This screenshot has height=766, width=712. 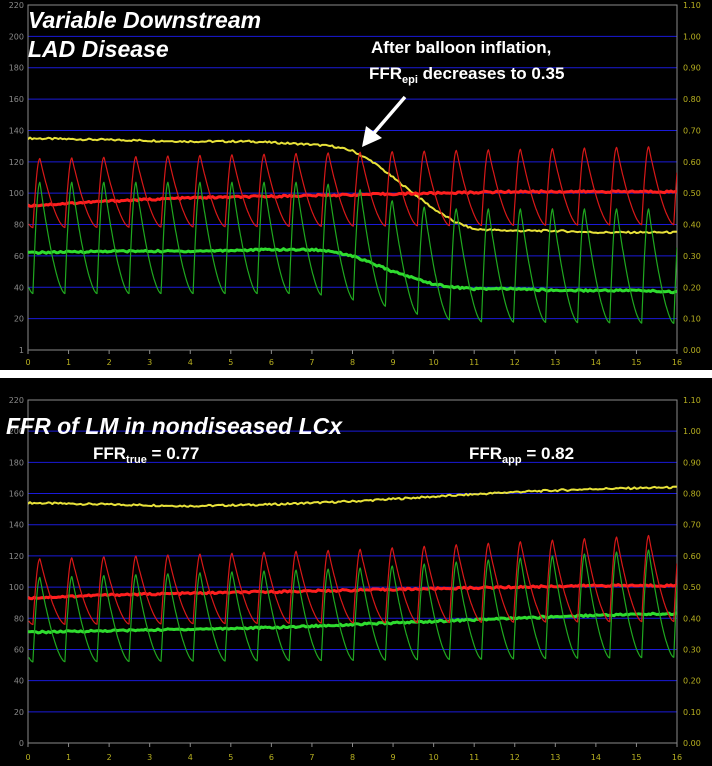 I want to click on y2-tick-label: 0.10, so click(x=692, y=319).